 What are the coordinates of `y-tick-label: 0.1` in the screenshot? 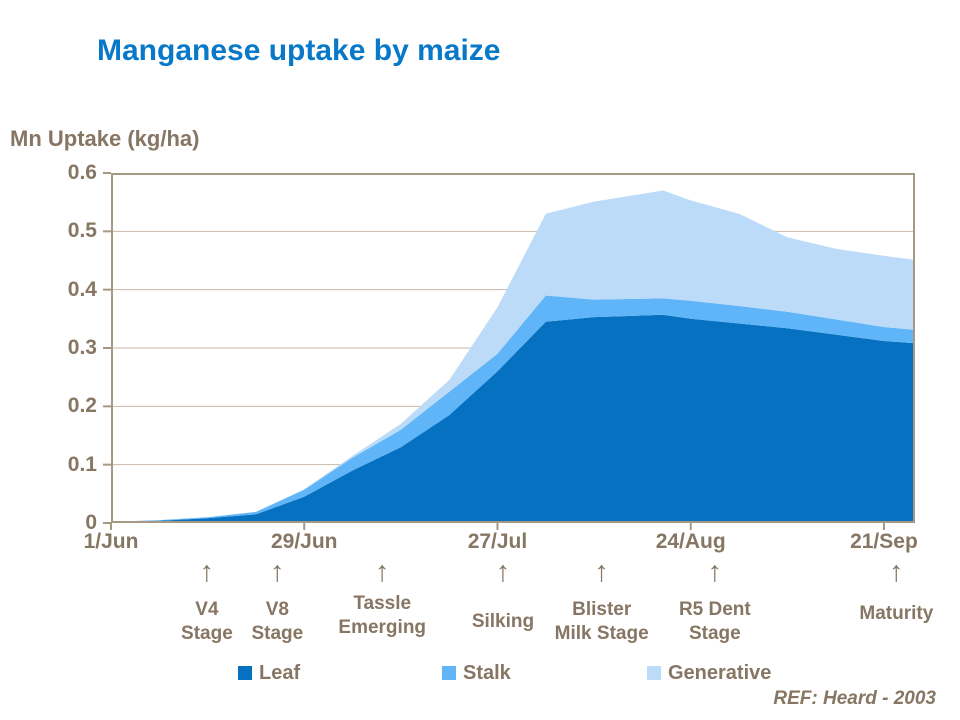 It's located at (82, 464).